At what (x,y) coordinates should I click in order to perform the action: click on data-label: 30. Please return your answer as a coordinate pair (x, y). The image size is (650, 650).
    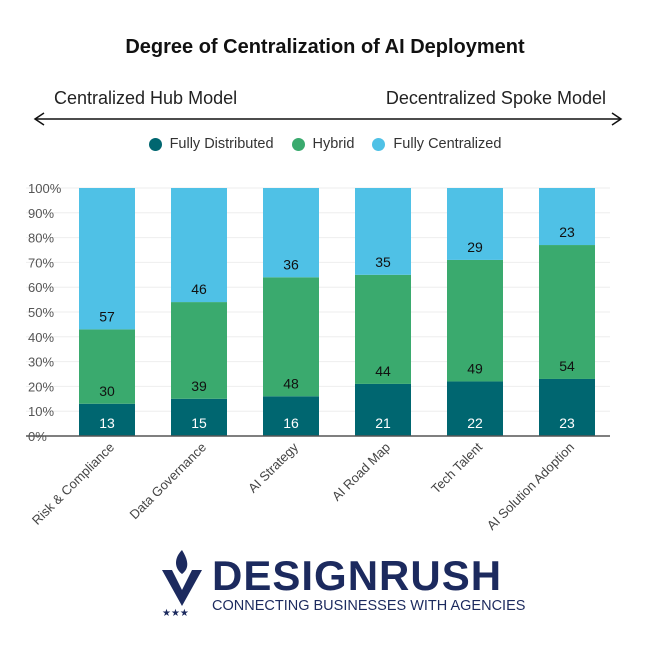
    Looking at the image, I should click on (107, 391).